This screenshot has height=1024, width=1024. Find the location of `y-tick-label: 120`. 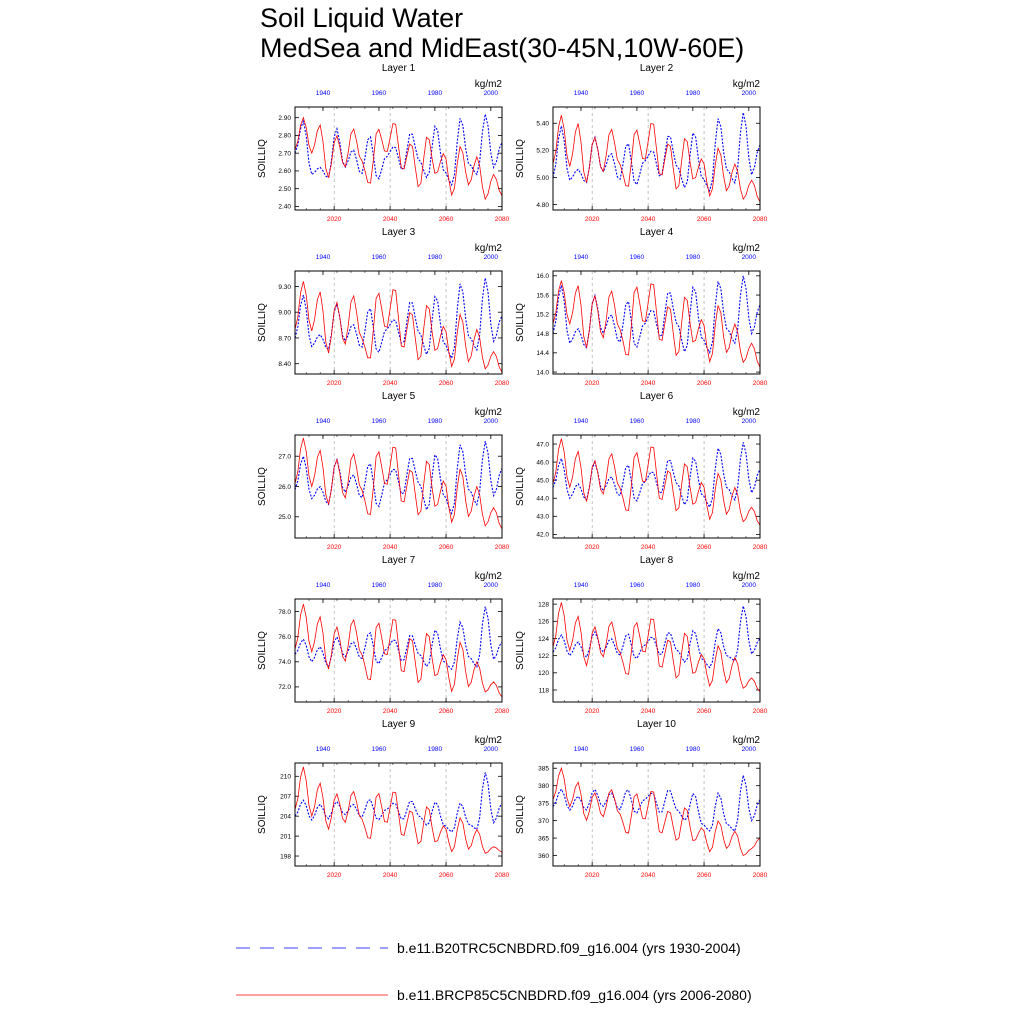

y-tick-label: 120 is located at coordinates (543, 673).